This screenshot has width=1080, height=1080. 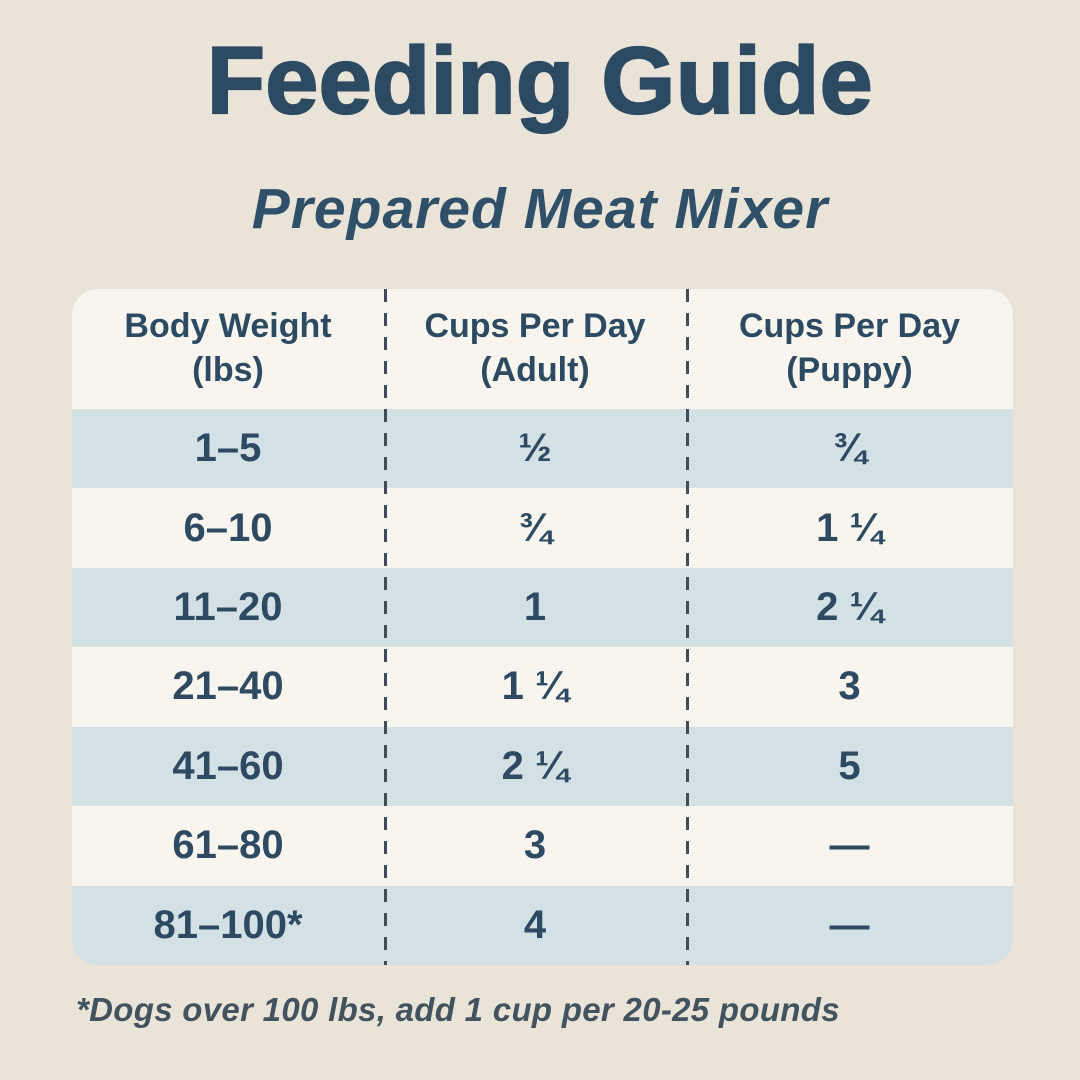 I want to click on column-header-line2: (Adult), so click(x=535, y=370).